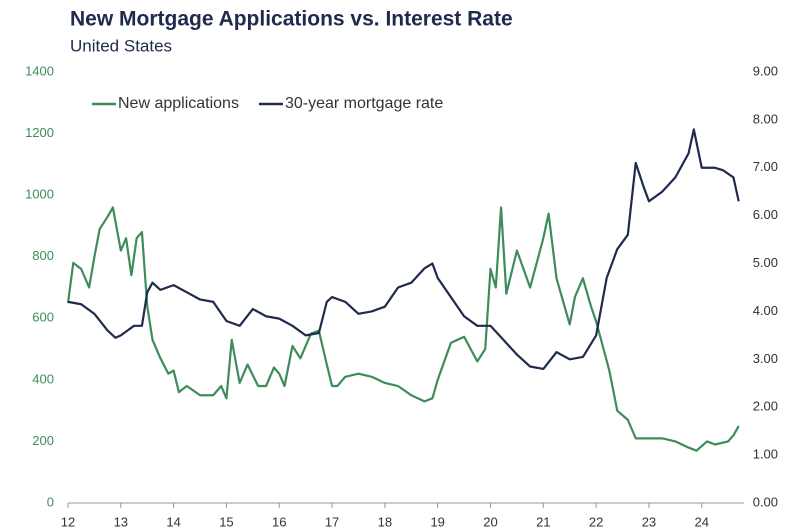 This screenshot has height=530, width=786. I want to click on y-tick-label: 200, so click(43, 440).